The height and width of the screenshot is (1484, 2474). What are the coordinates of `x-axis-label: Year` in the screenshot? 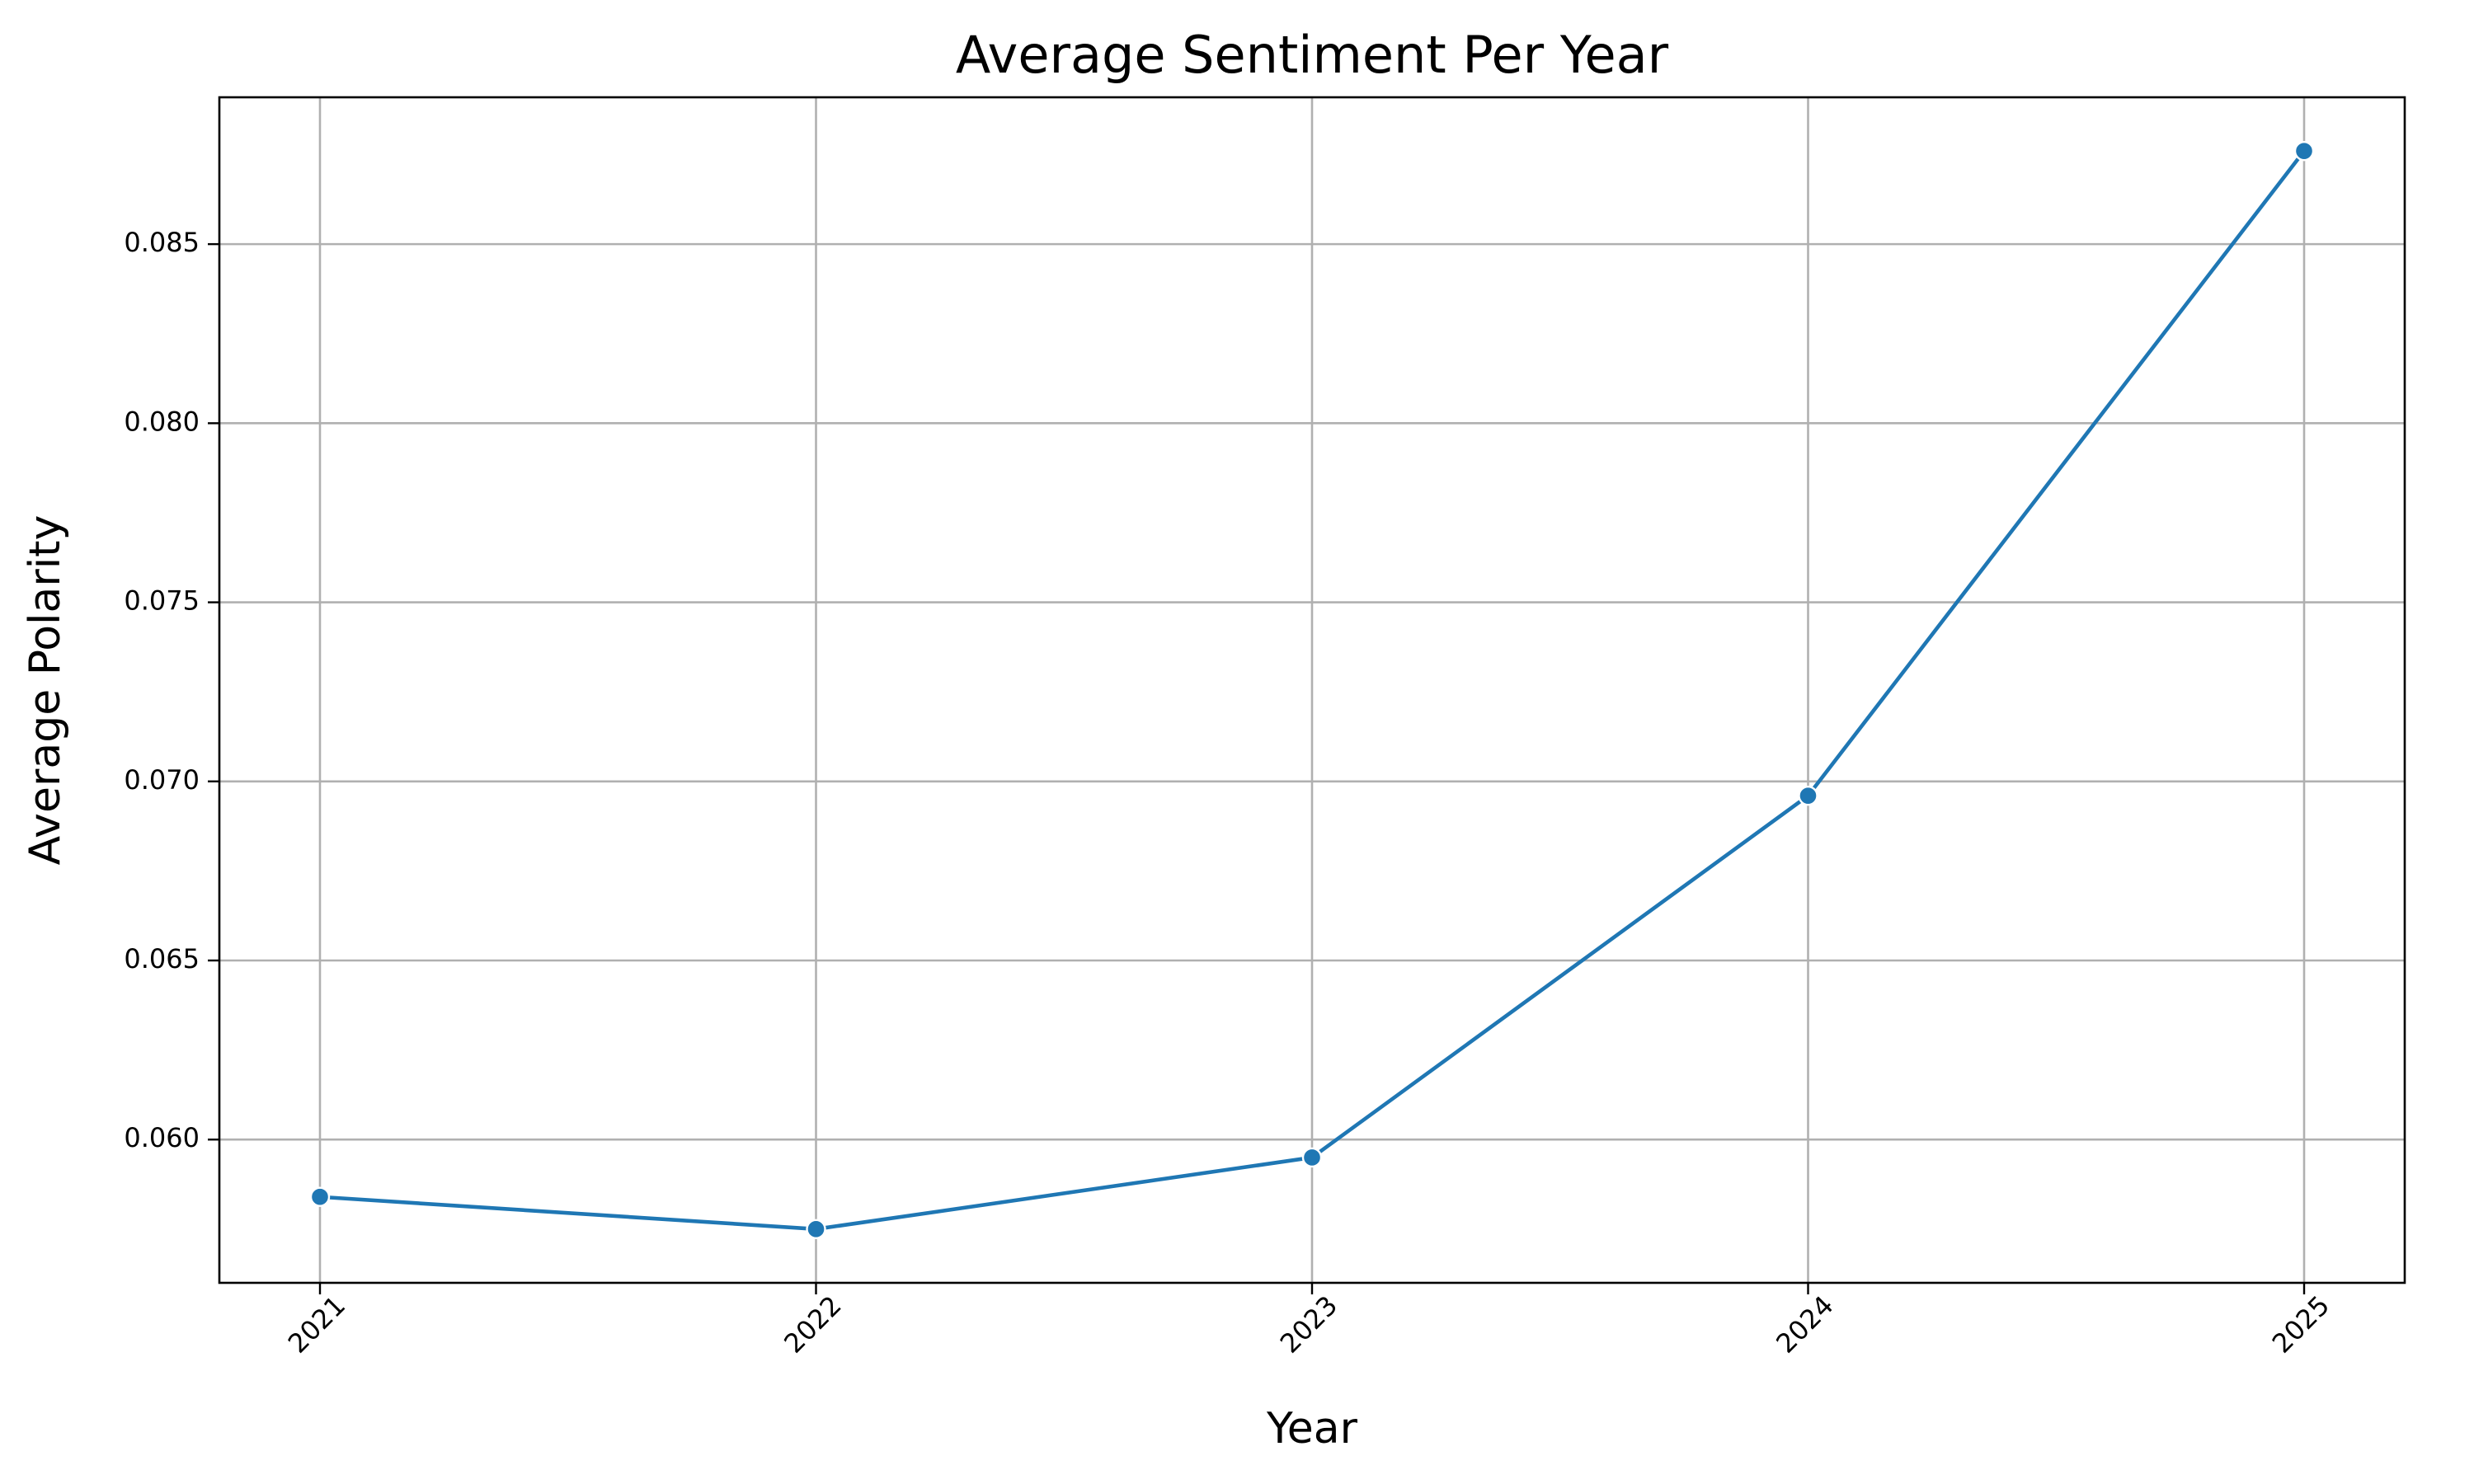 It's located at (1312, 1428).